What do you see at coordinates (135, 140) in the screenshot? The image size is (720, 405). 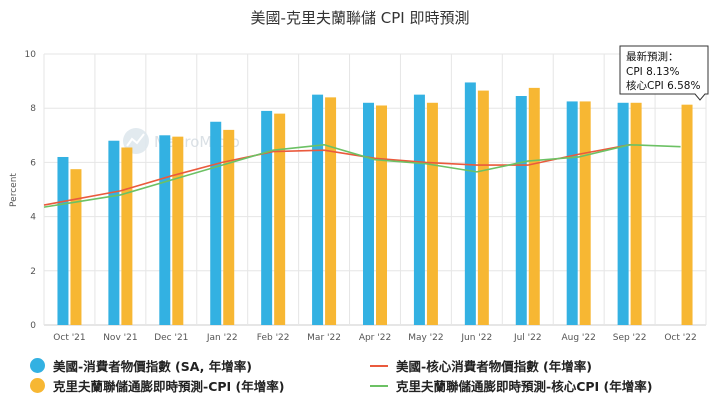 I see `watermark-chart-icon` at bounding box center [135, 140].